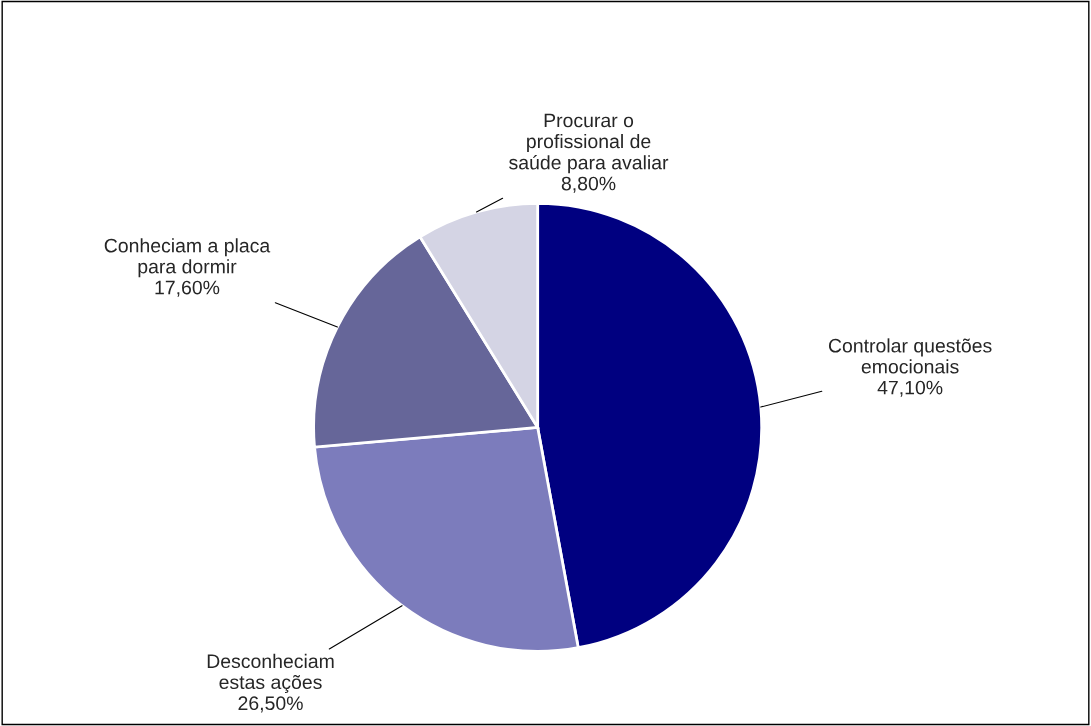  Describe the element at coordinates (270, 704) in the screenshot. I see `data-label: 26,50%` at that location.